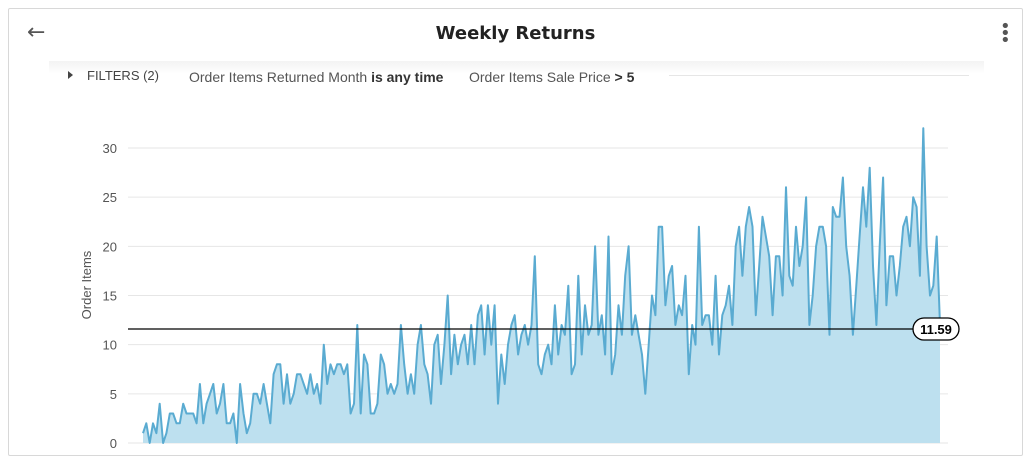 This screenshot has width=1030, height=462. I want to click on caret-right-icon, so click(70, 75).